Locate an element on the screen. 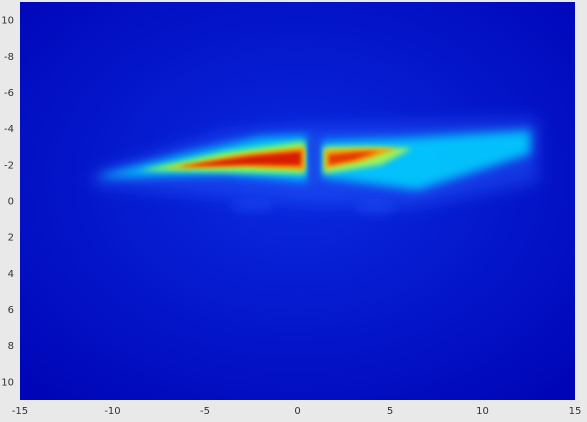 Image resolution: width=587 pixels, height=422 pixels. y-tick-label: -8 is located at coordinates (9, 57).